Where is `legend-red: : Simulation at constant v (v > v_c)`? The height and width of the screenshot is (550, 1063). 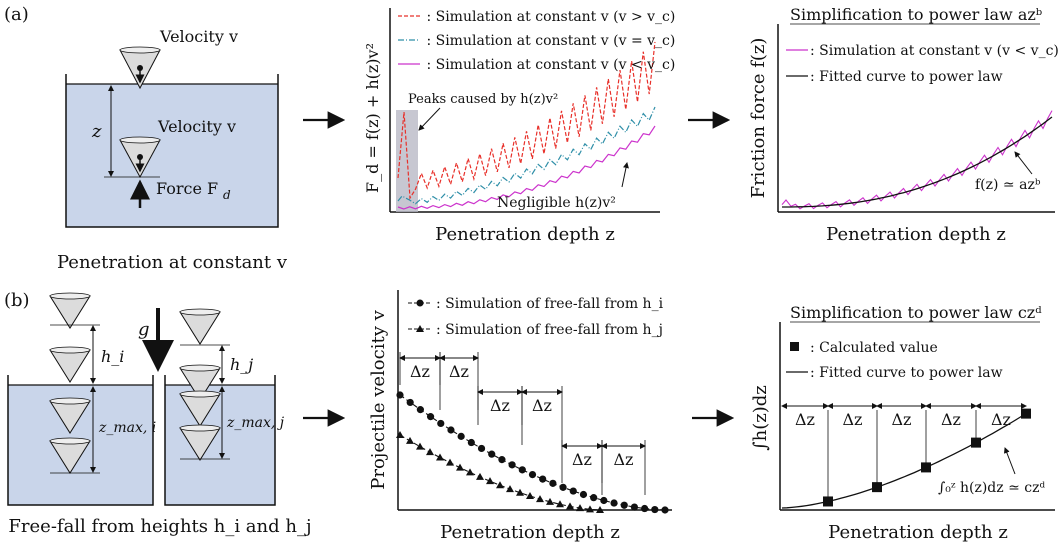 legend-red: : Simulation at constant v (v > v_c) is located at coordinates (548, 17).